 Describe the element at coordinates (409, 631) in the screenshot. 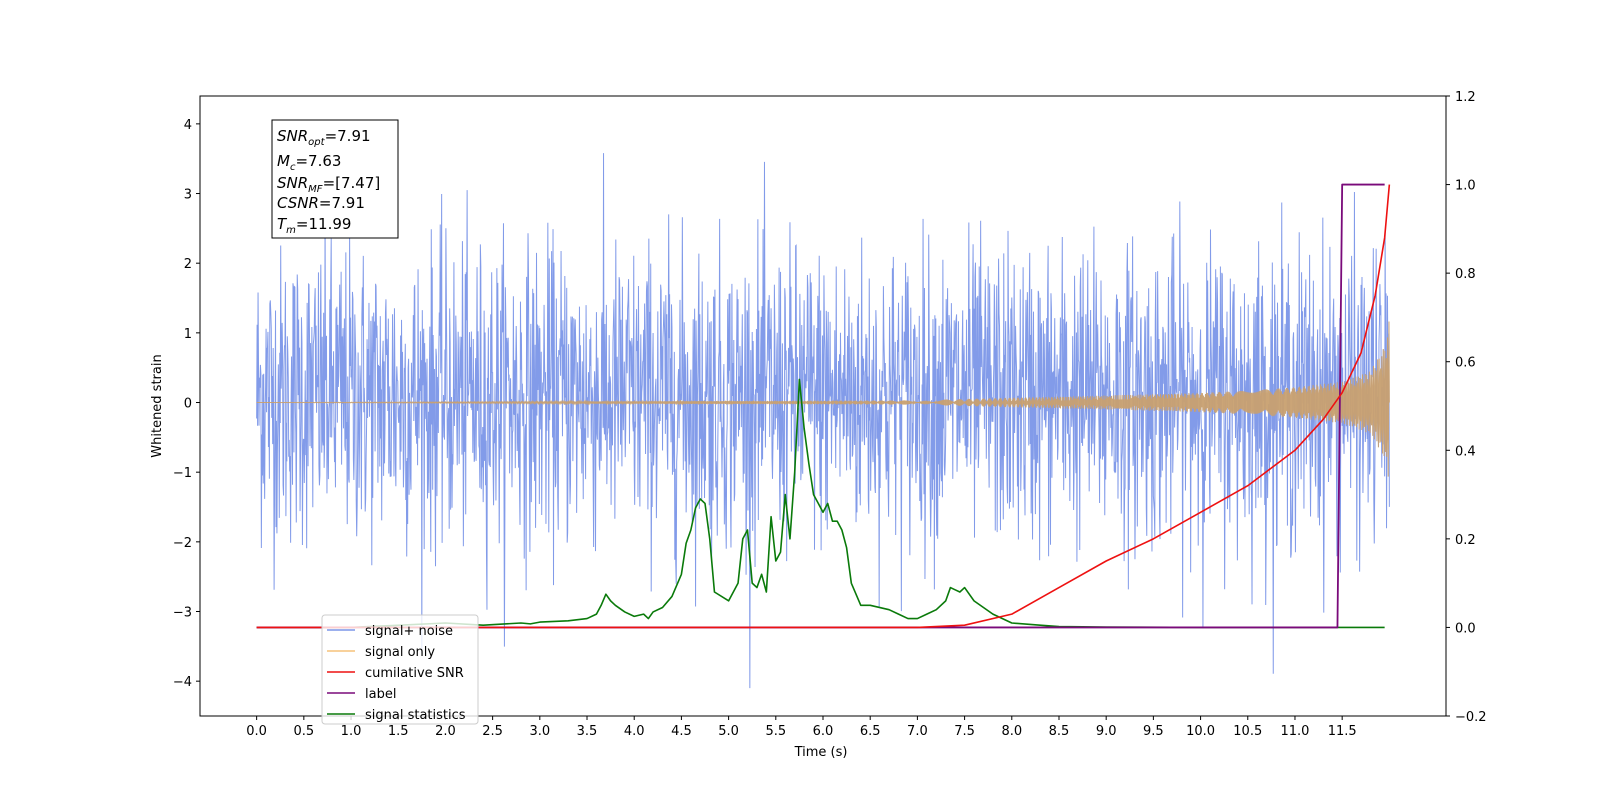

I see `legend-label: signal+ noise` at that location.